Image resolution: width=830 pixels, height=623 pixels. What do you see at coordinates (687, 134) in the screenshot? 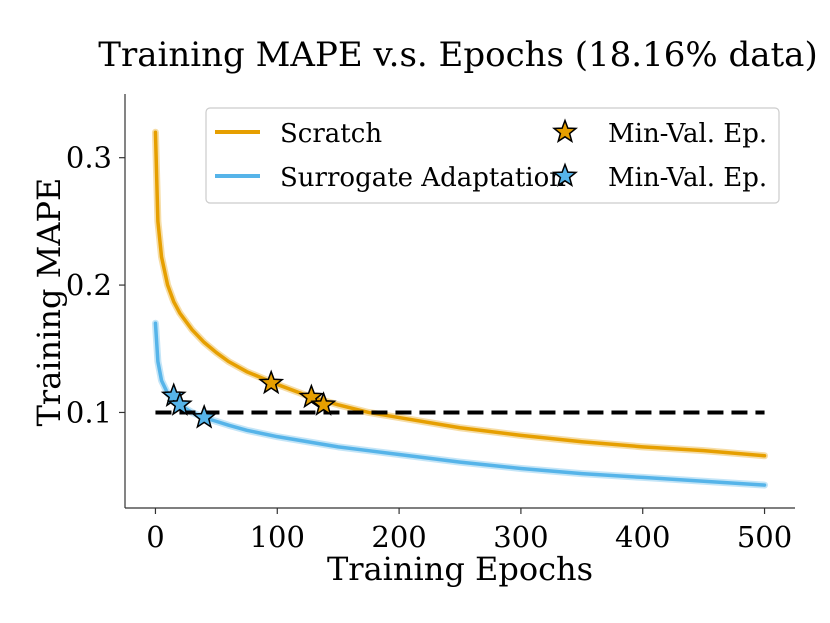
I see `legend-label-minval-scratch: Min-Val. Ep.` at bounding box center [687, 134].